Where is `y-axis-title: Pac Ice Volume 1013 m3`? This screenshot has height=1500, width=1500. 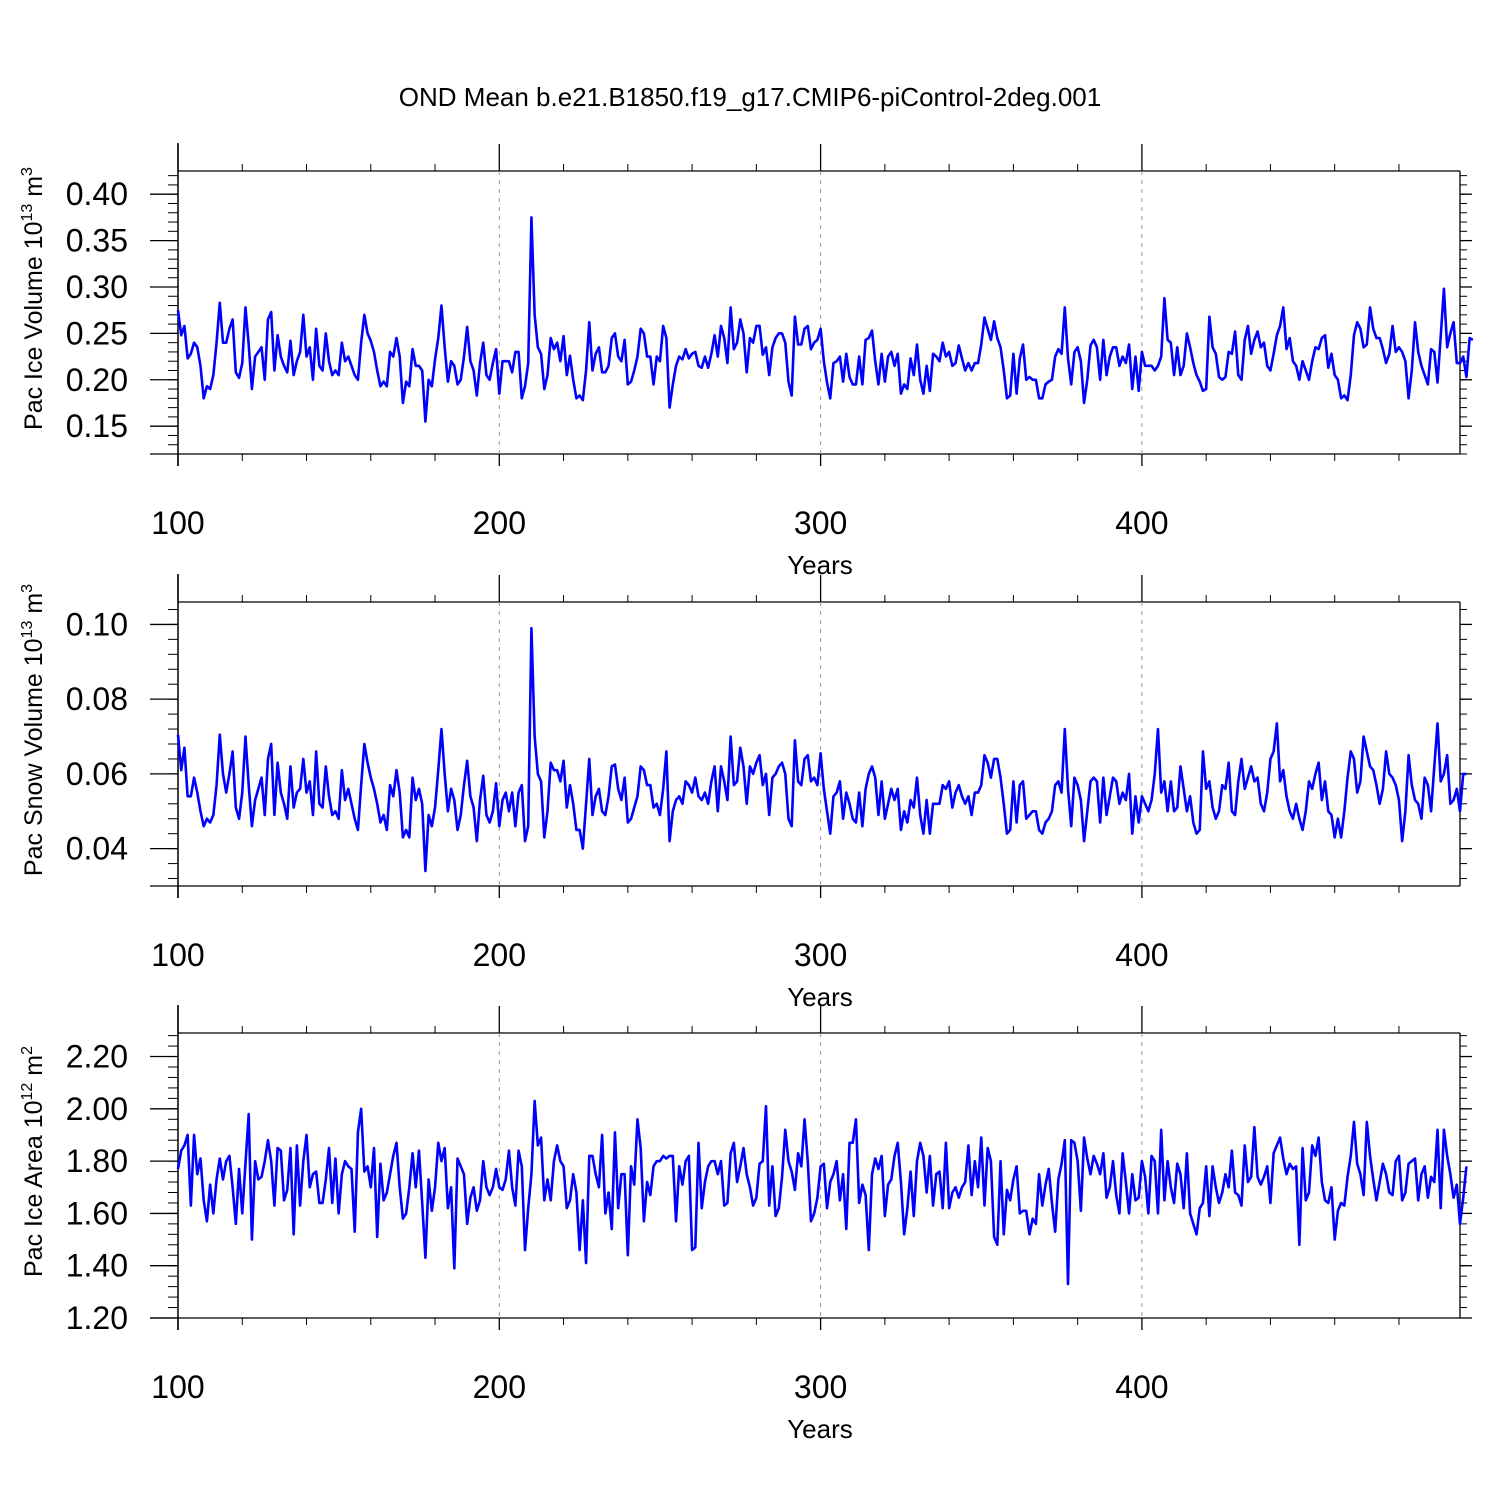 y-axis-title: Pac Ice Volume 1013 m3 is located at coordinates (33, 298).